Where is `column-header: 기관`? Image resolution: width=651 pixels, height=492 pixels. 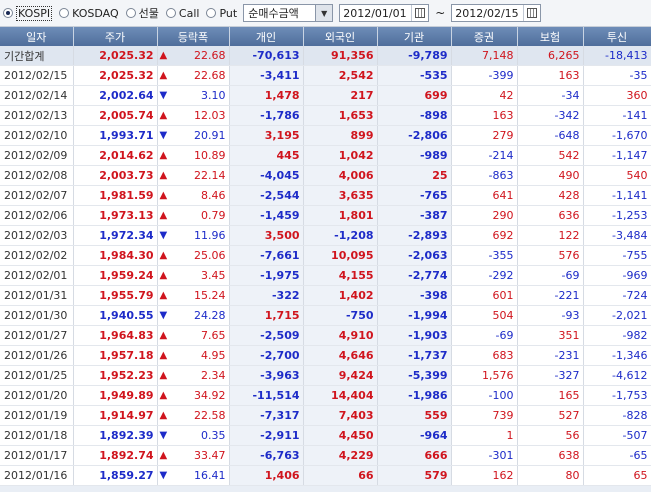 column-header: 기관 is located at coordinates (414, 36).